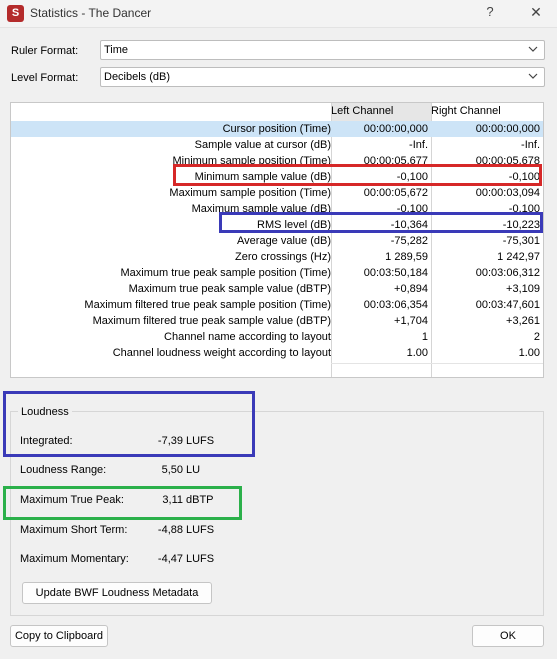 This screenshot has height=659, width=557. I want to click on left-value: -Inf., so click(418, 145).